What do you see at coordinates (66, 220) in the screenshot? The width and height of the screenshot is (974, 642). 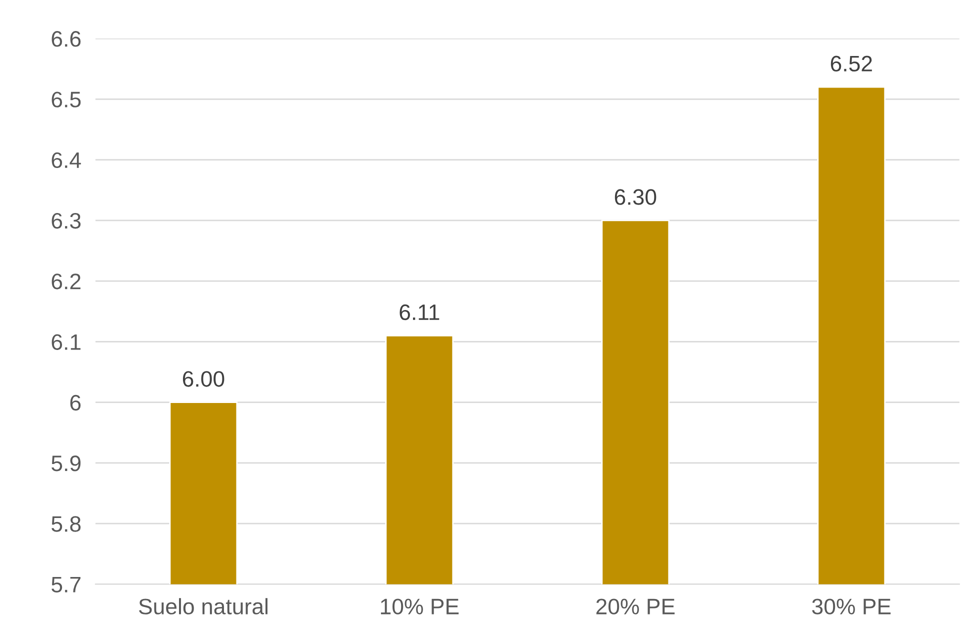 I see `y-tick-label: 6.3` at bounding box center [66, 220].